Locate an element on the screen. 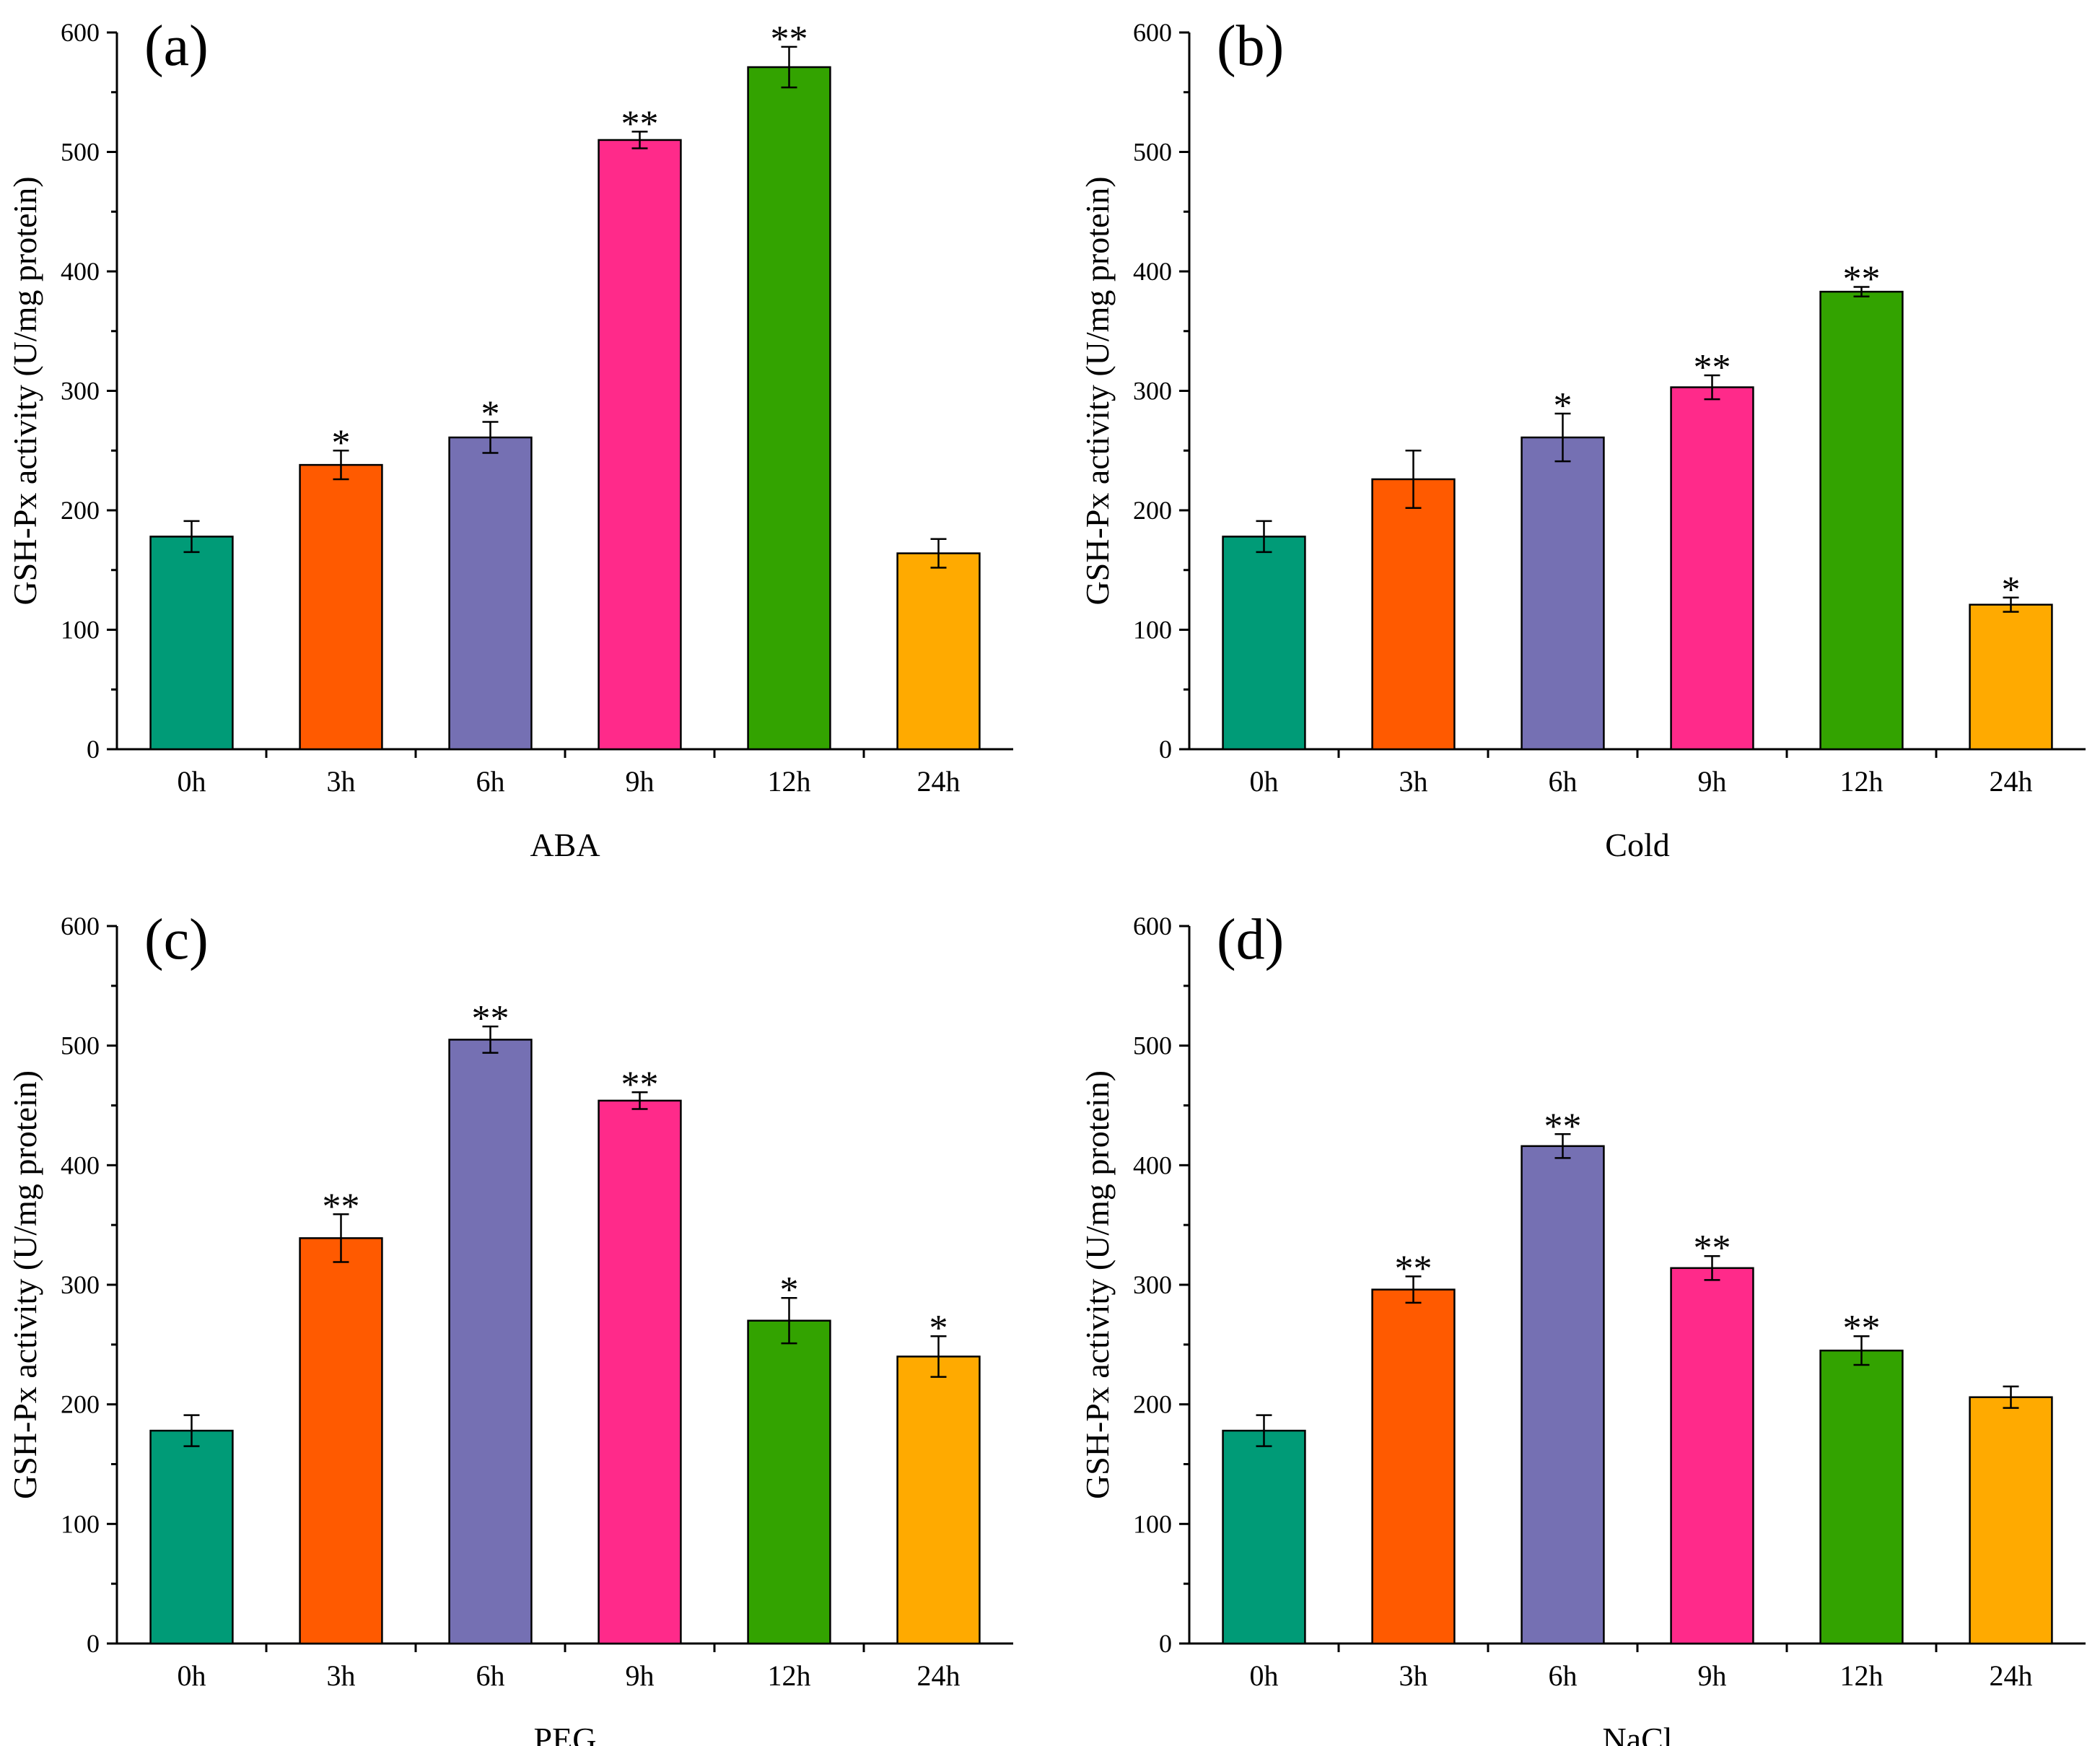 This screenshot has height=1746, width=2100. panel-label: (b) is located at coordinates (1250, 46).